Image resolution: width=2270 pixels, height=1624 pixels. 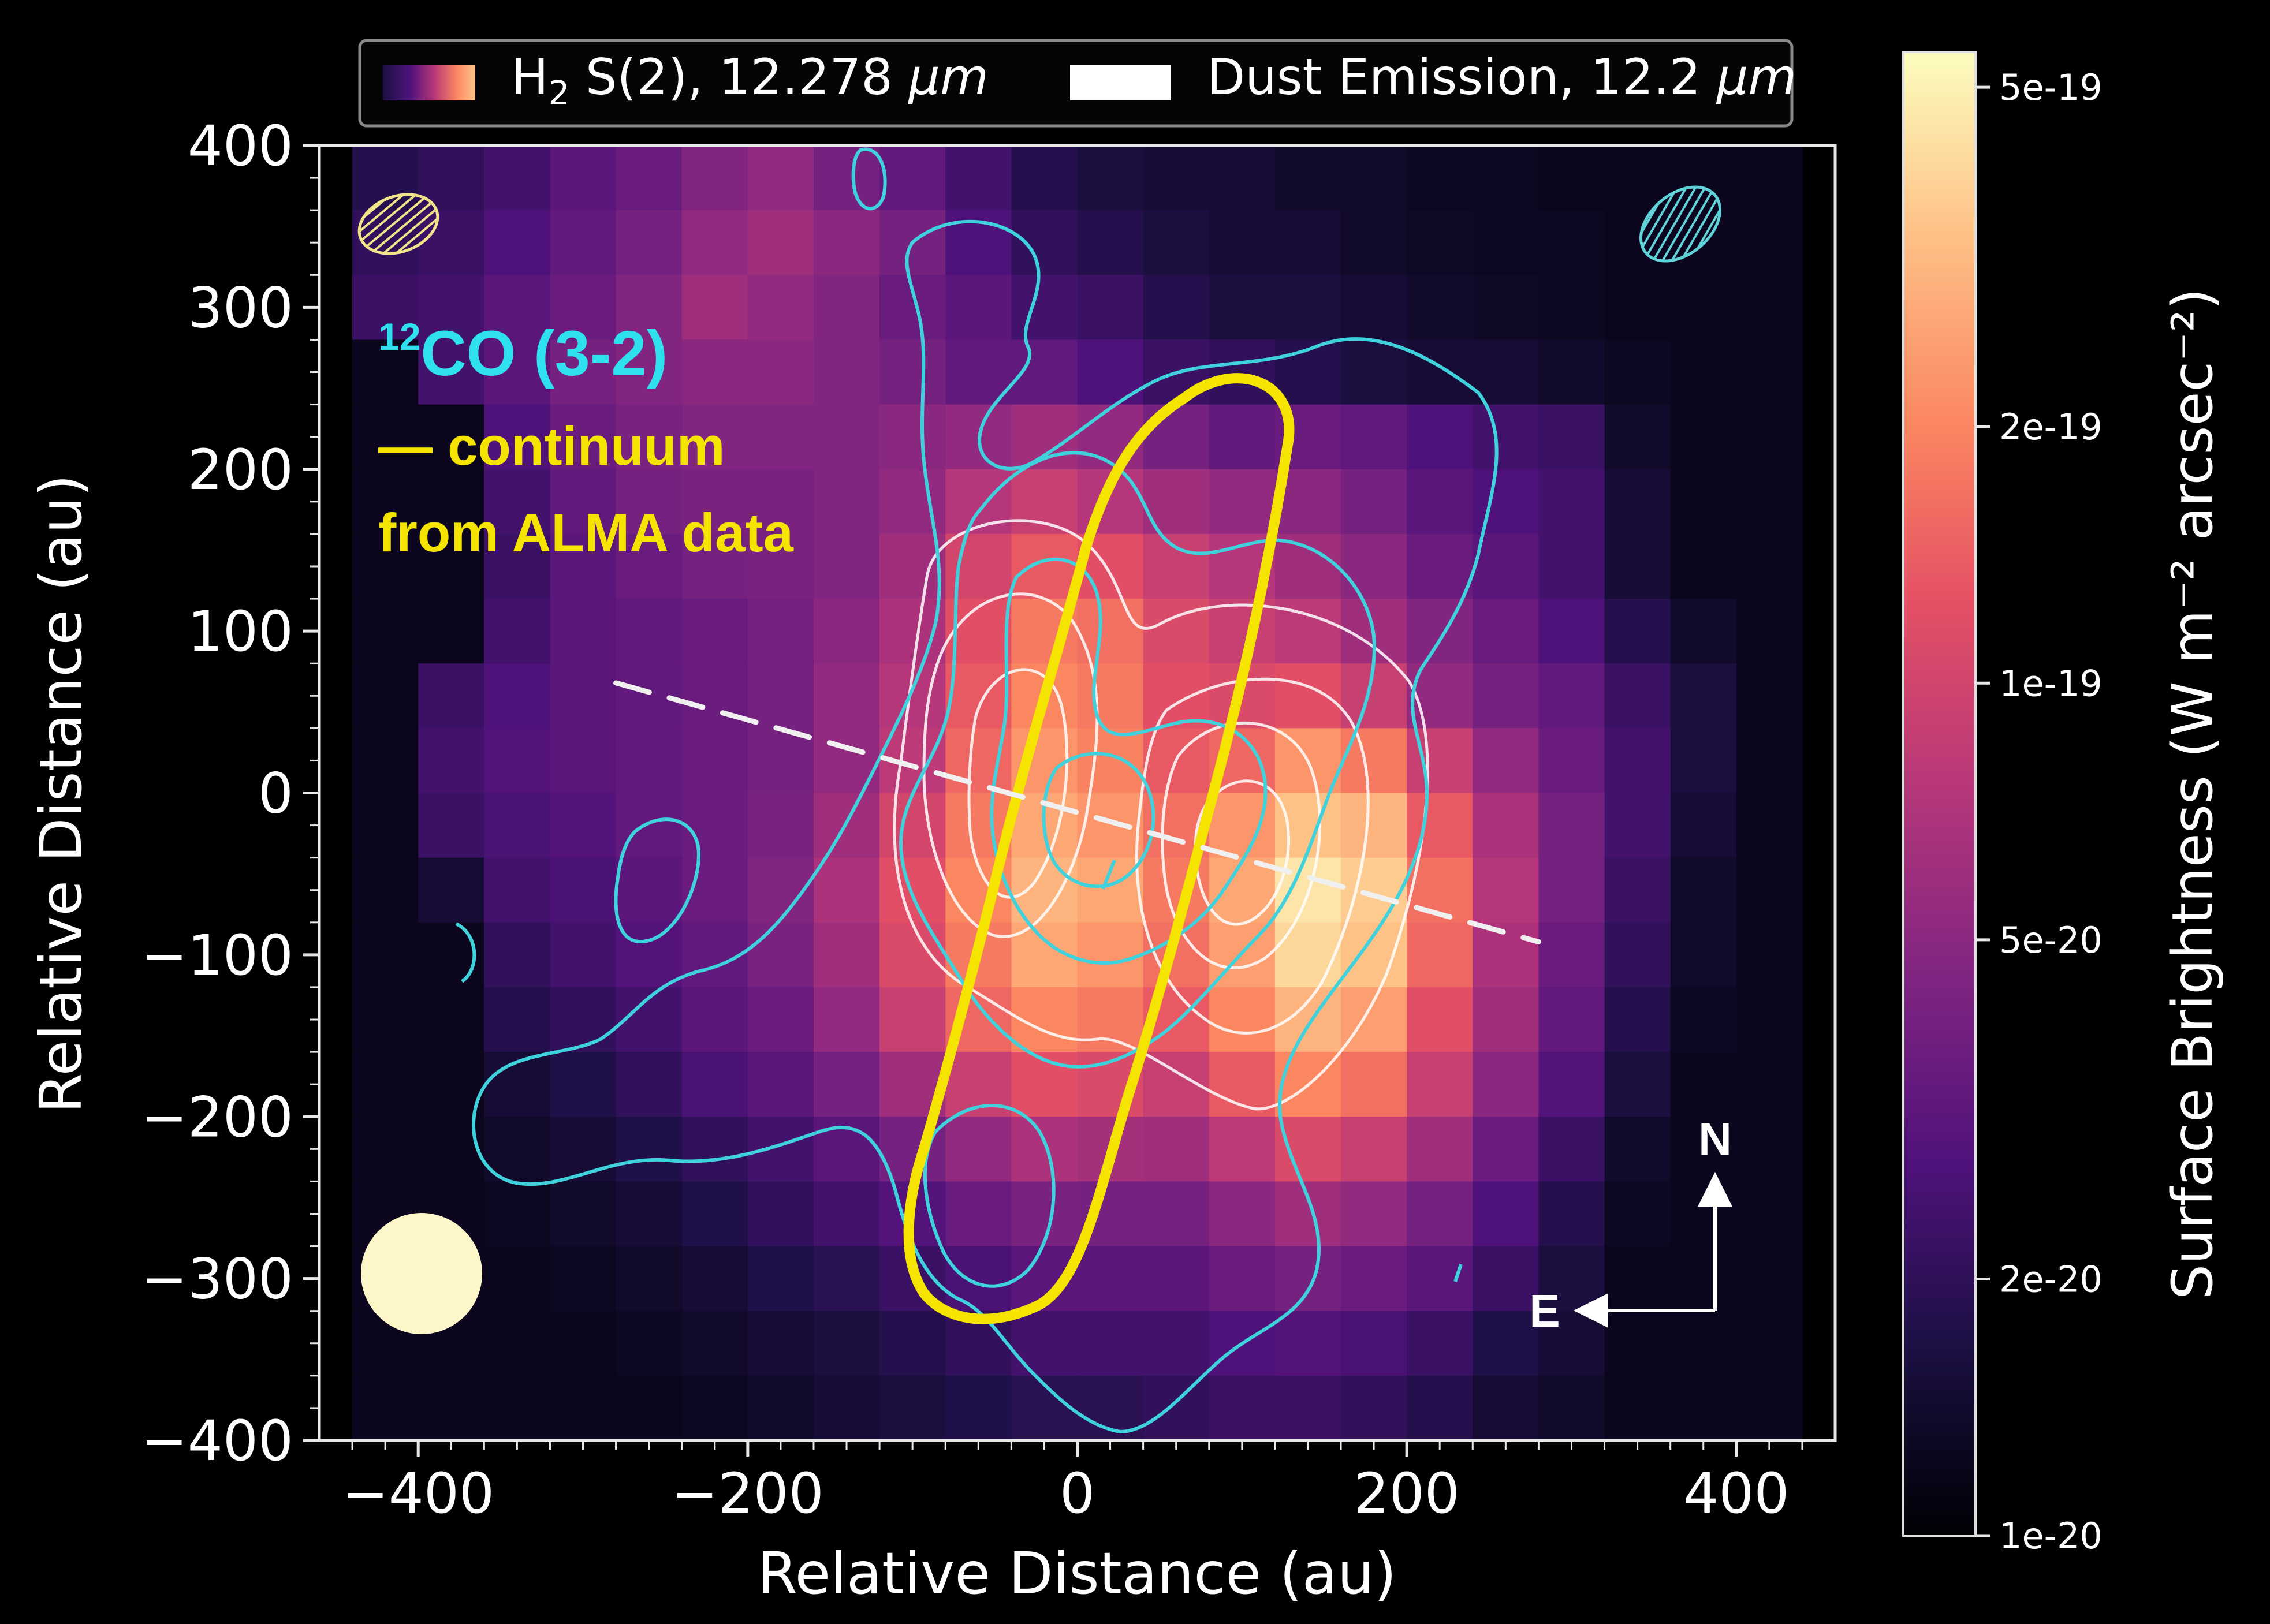 I want to click on compass-east-label: E, so click(x=1545, y=1310).